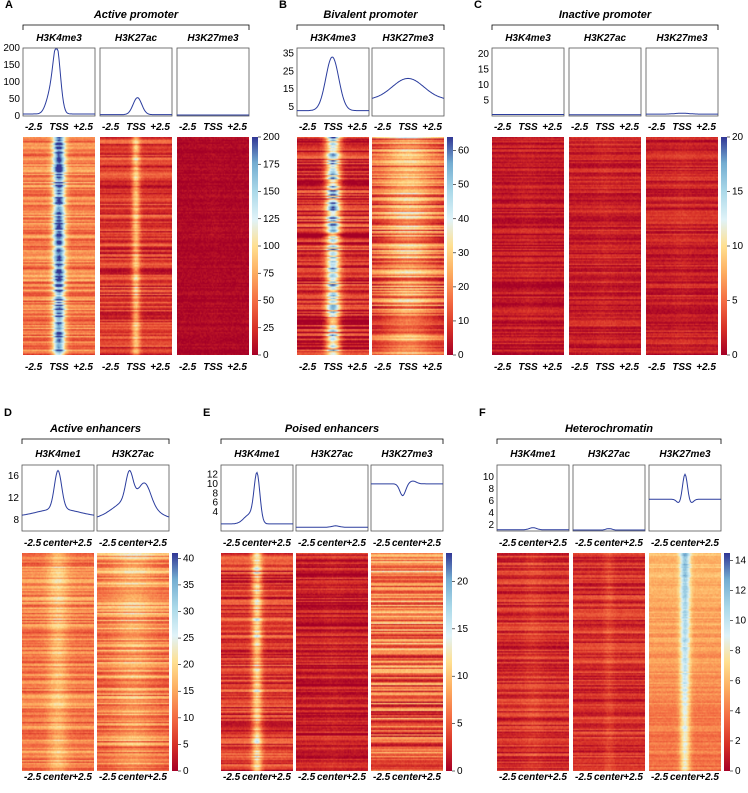  Describe the element at coordinates (484, 70) in the screenshot. I see `y-tick-label: 15` at that location.